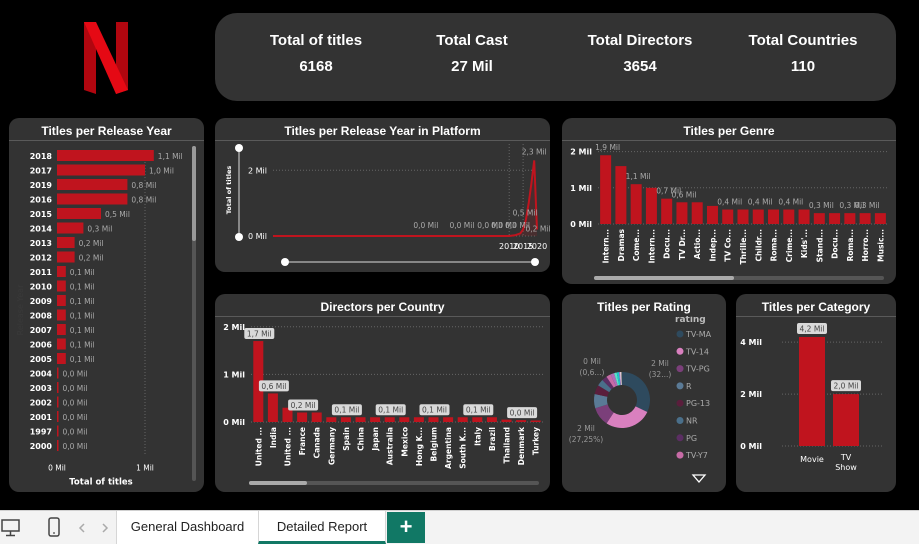 The height and width of the screenshot is (544, 919). I want to click on mobile-view-icon, so click(54, 527).